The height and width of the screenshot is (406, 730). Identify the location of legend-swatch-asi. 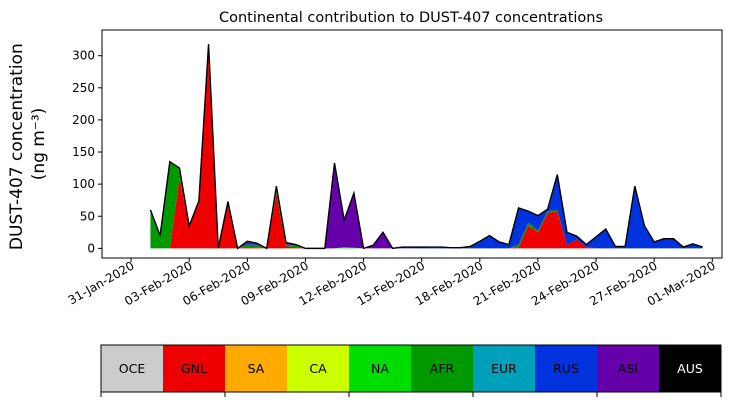
(628, 368).